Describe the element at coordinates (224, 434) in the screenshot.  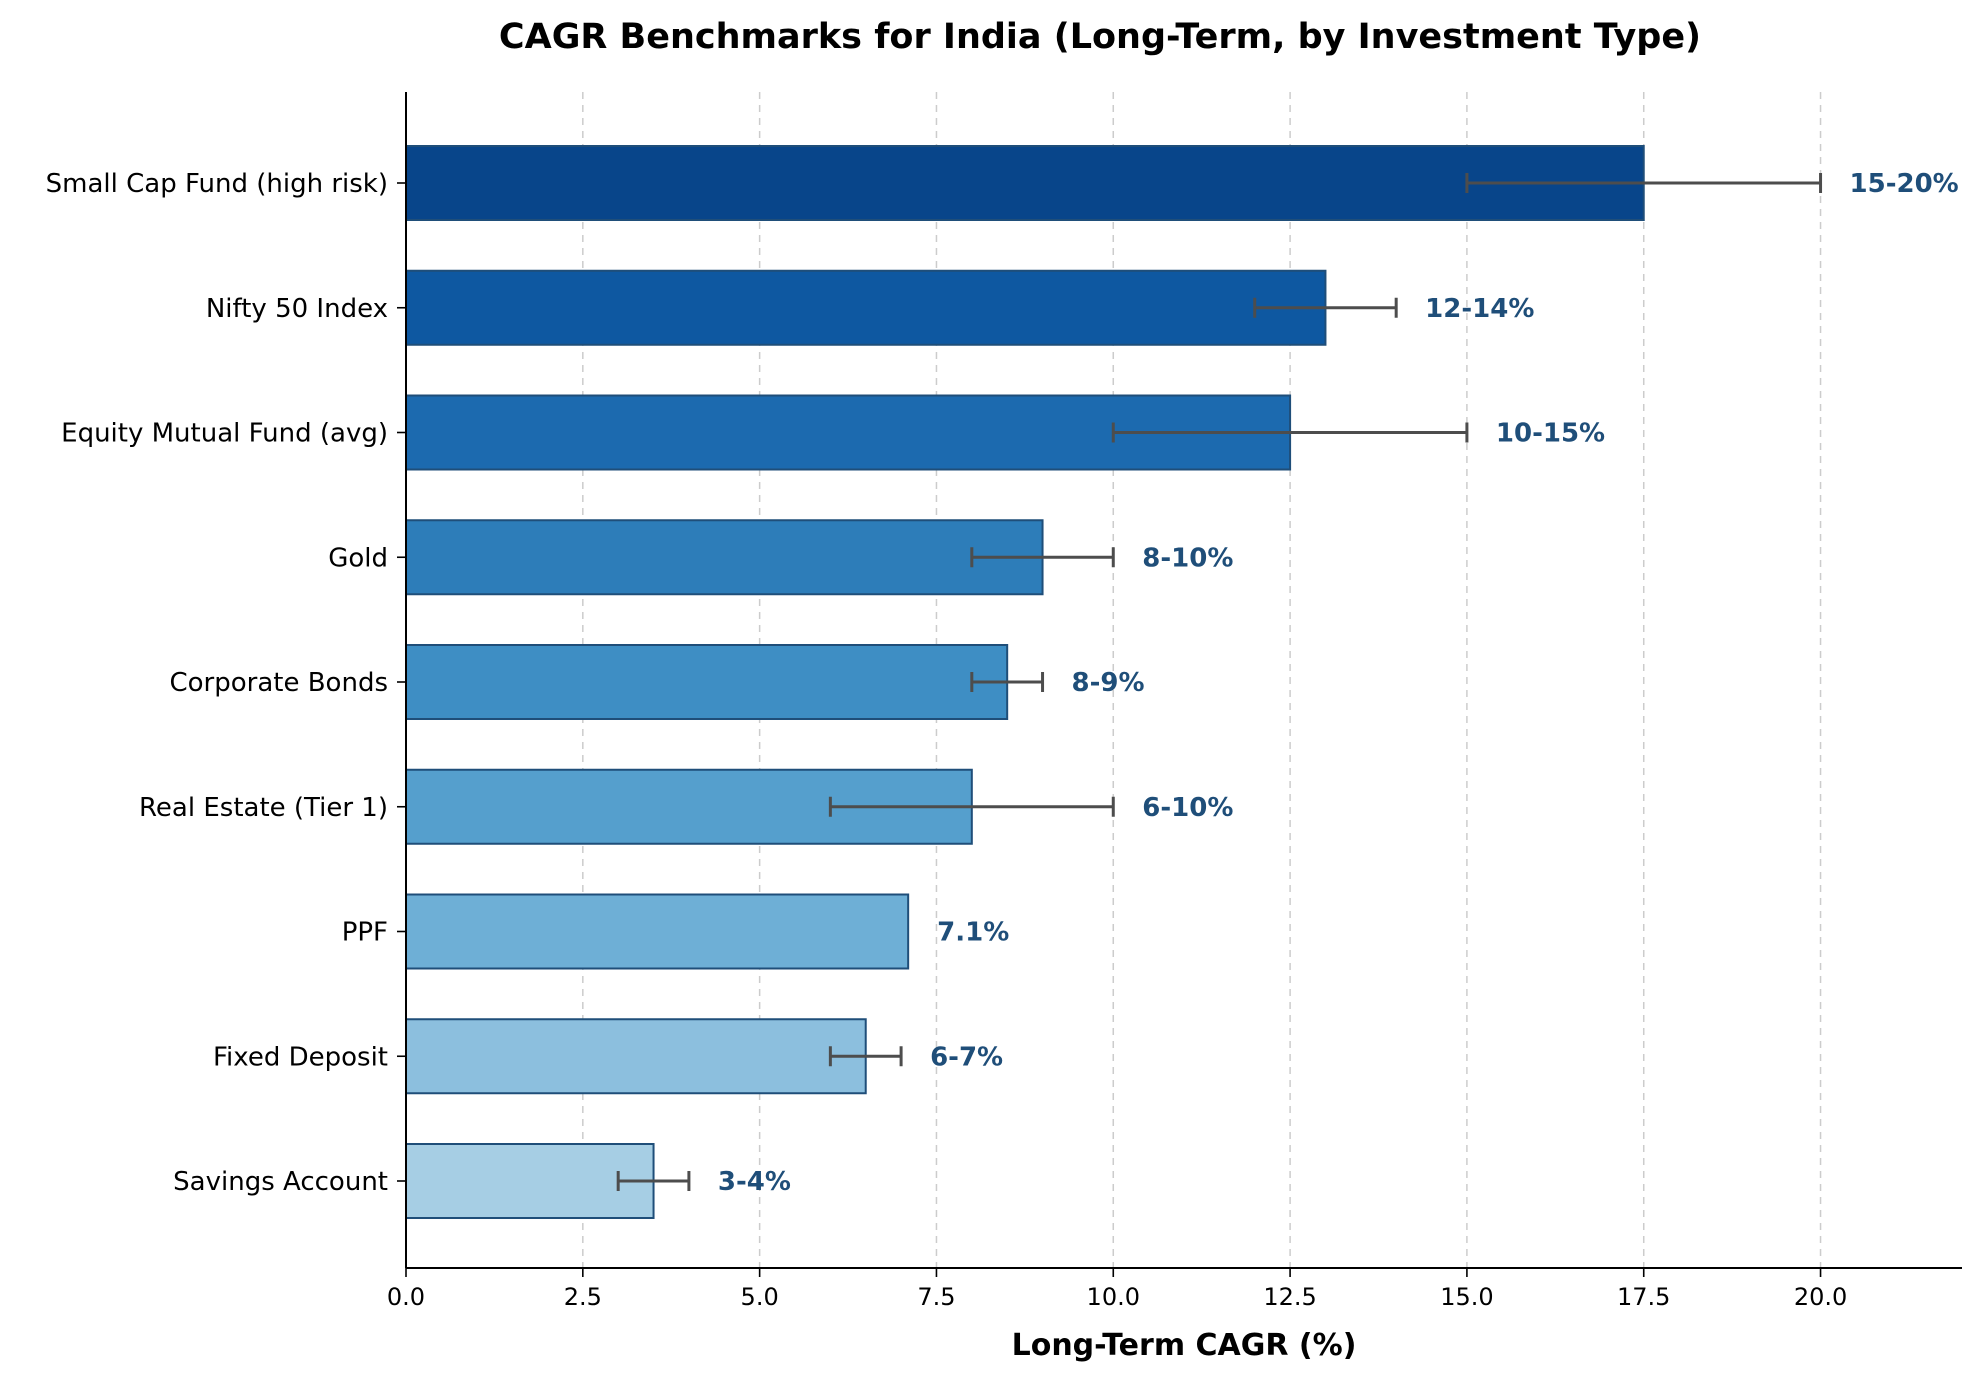
I see `y-tick-label: Equity Mutual Fund (avg)` at that location.